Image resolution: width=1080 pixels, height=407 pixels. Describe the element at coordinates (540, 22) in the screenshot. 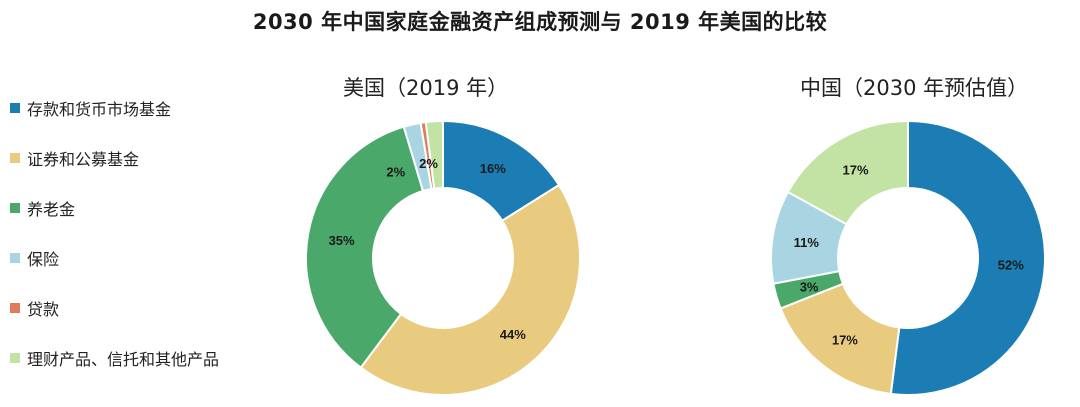

I see `chart-title: 2030 年中国家庭金融资产组成预测与 2019 年美国的比较` at that location.